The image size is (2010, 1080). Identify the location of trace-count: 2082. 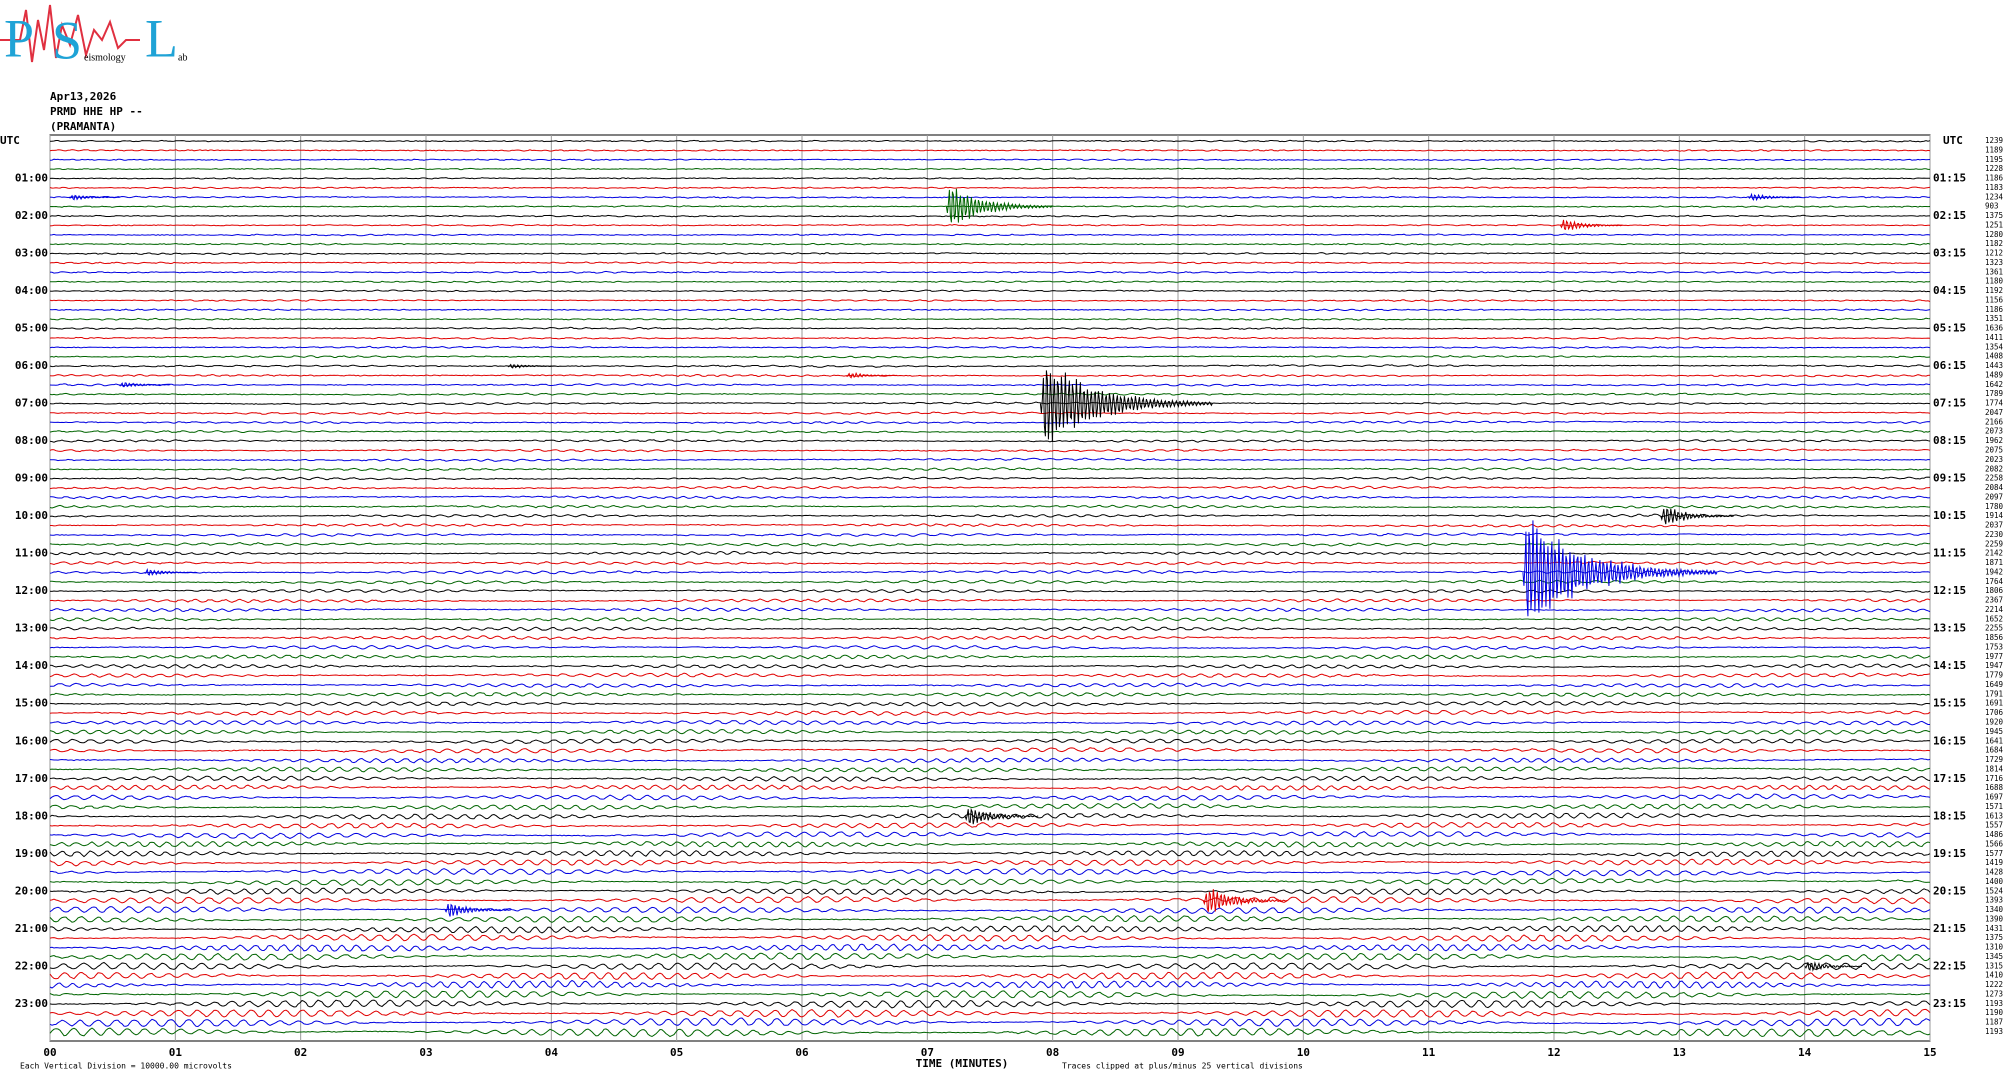
(1994, 468).